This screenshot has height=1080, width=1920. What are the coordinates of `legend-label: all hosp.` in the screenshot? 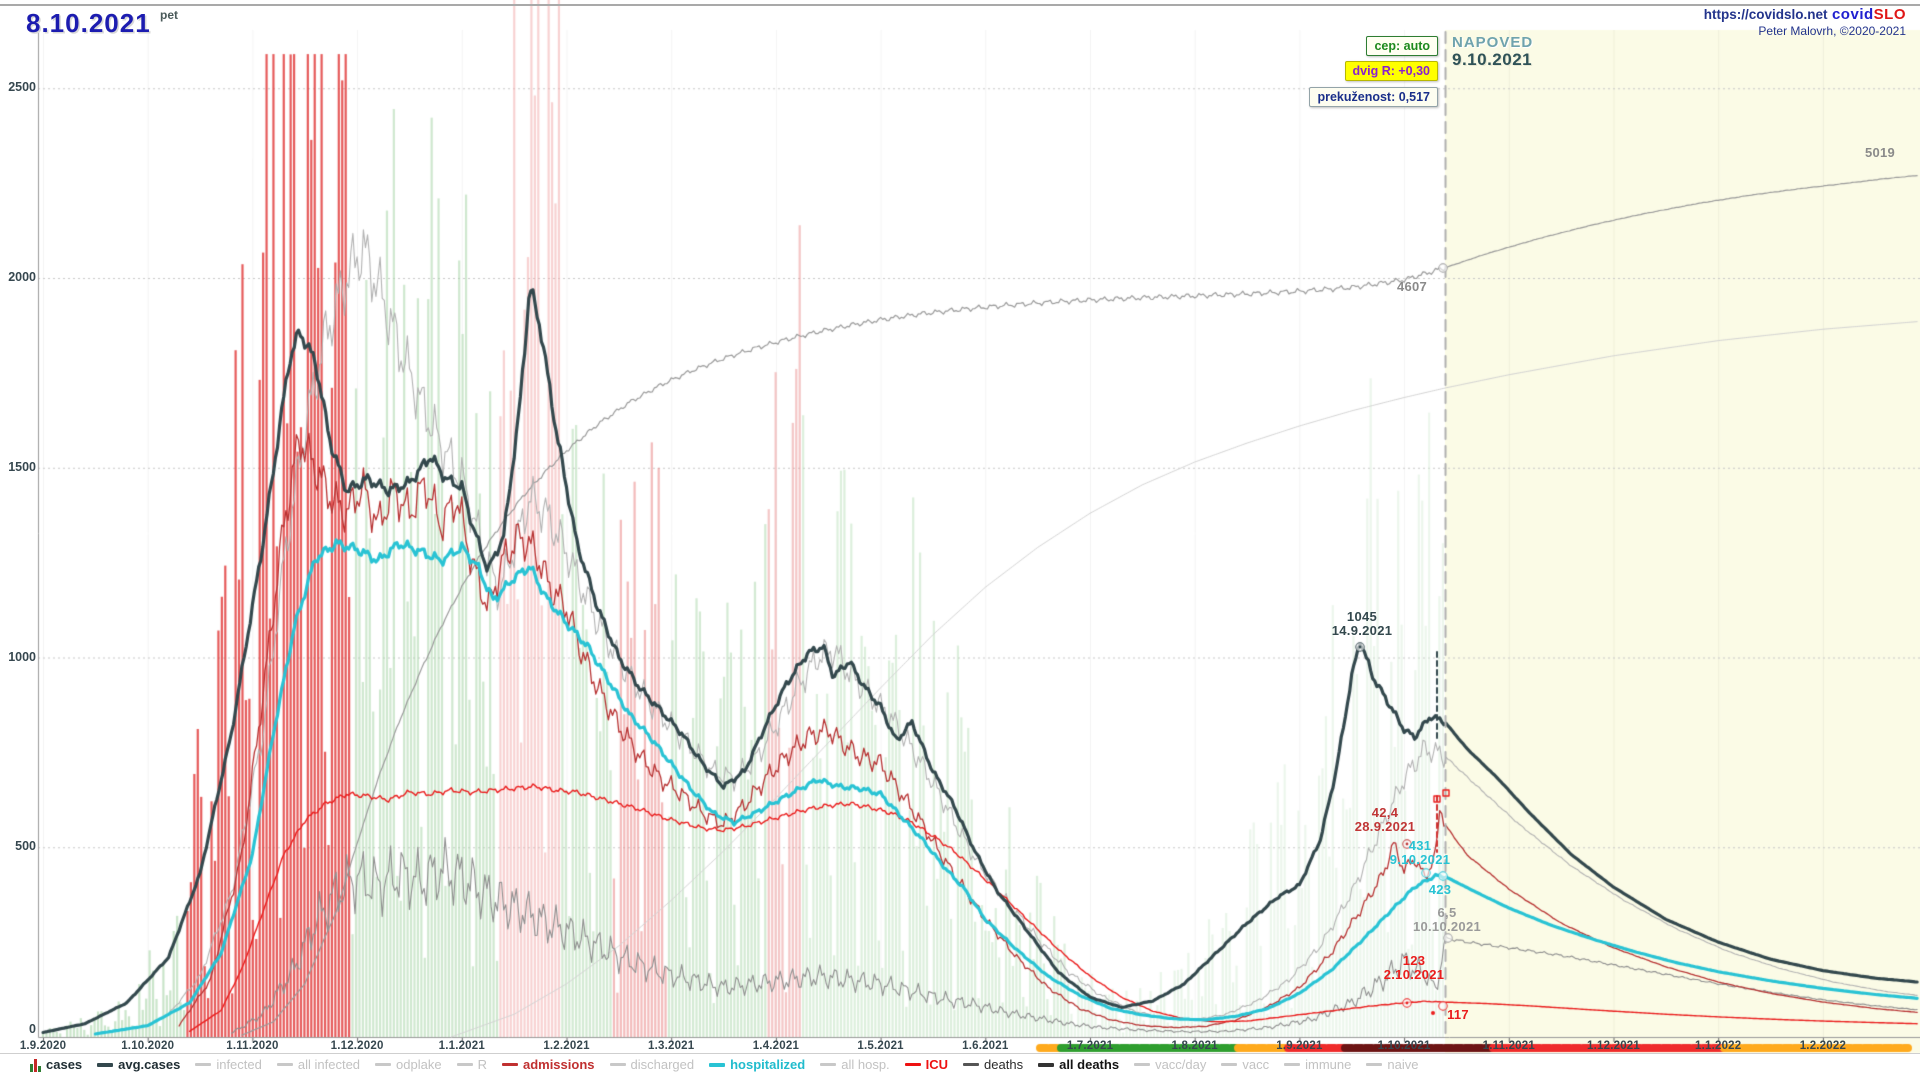 It's located at (865, 1064).